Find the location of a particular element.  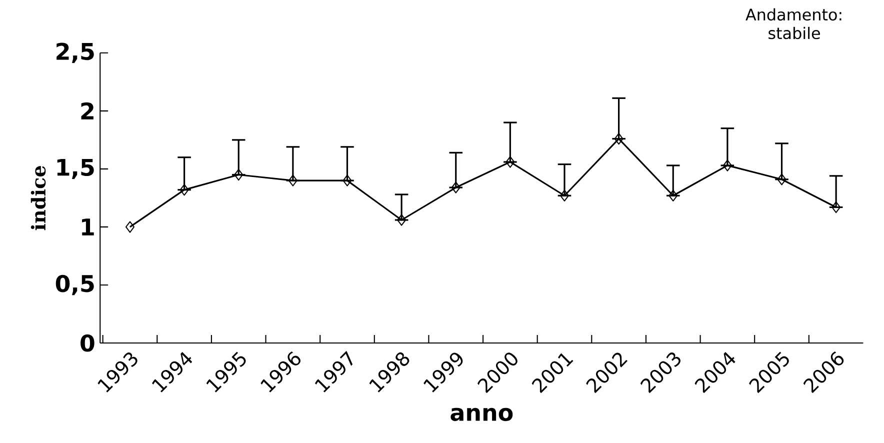

x-axis-title: anno is located at coordinates (481, 415).